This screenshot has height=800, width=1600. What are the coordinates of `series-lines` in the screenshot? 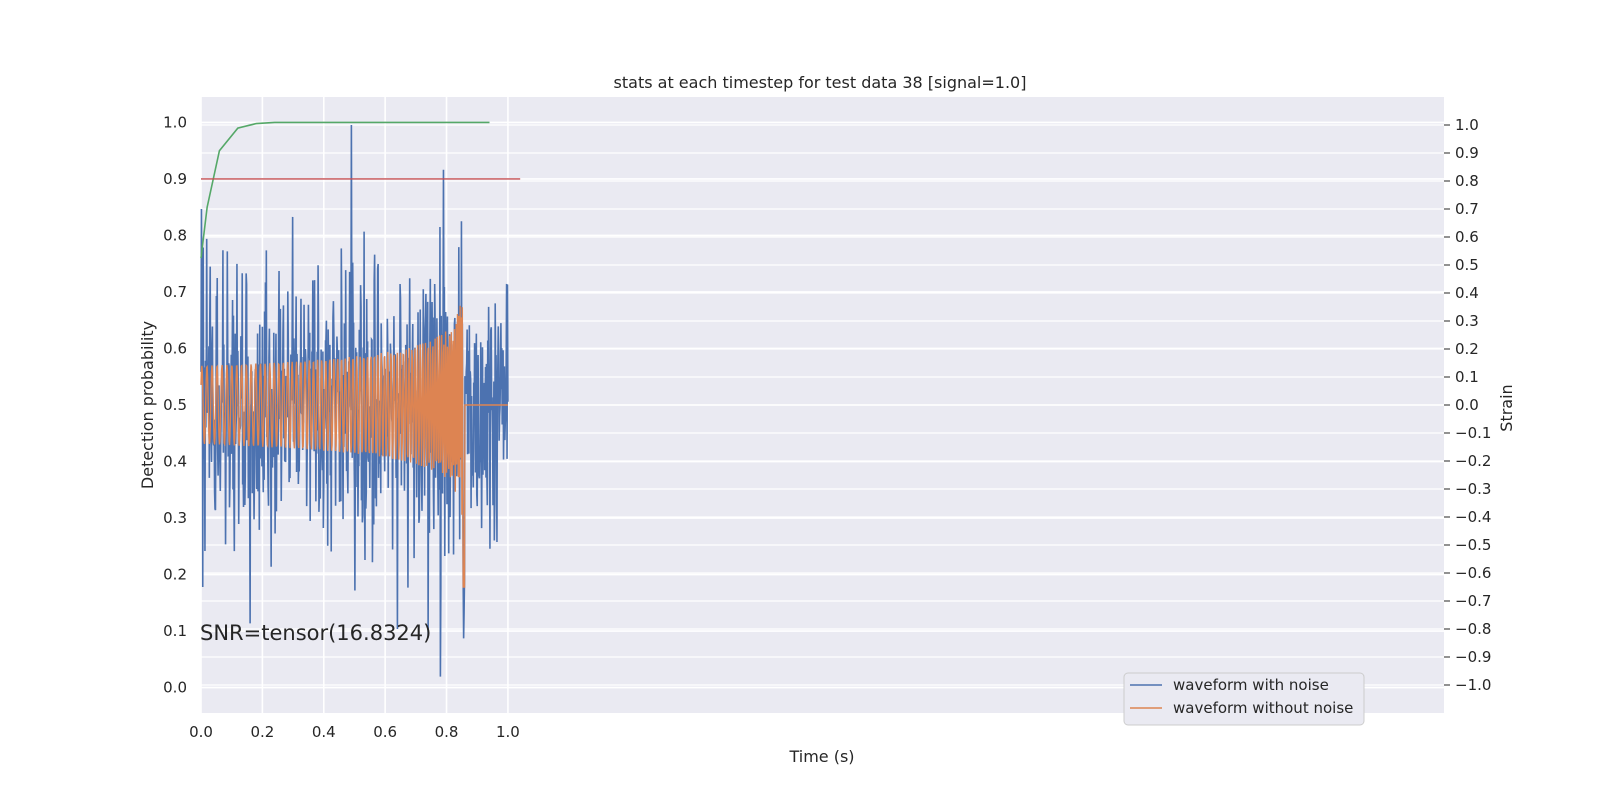 It's located at (360, 399).